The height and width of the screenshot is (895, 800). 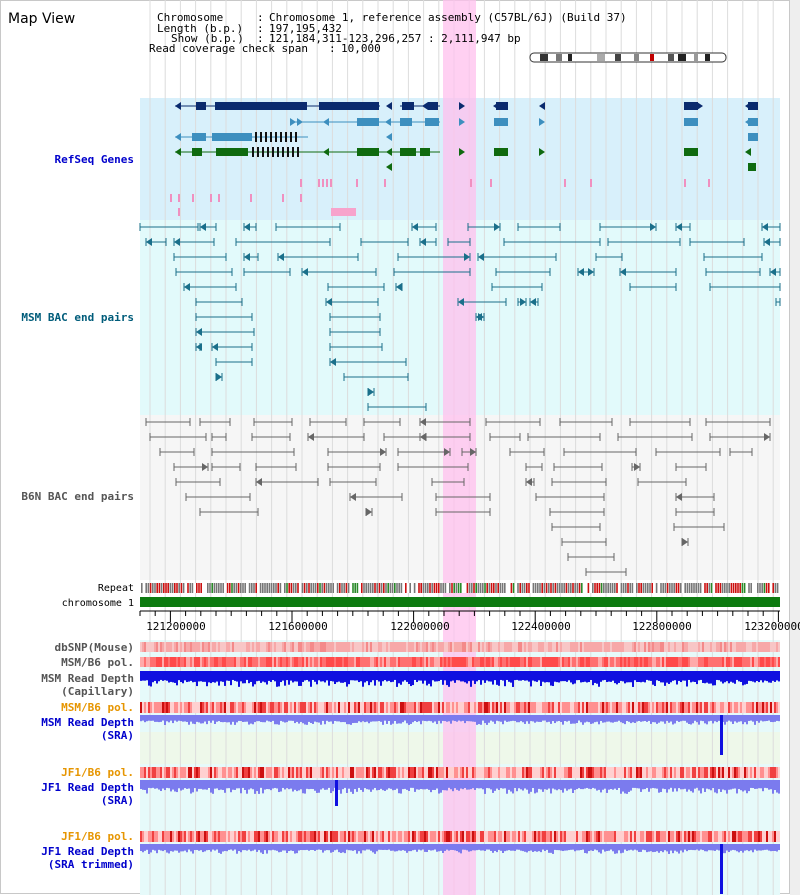 I want to click on refseq-gene-track, so click(x=464, y=159).